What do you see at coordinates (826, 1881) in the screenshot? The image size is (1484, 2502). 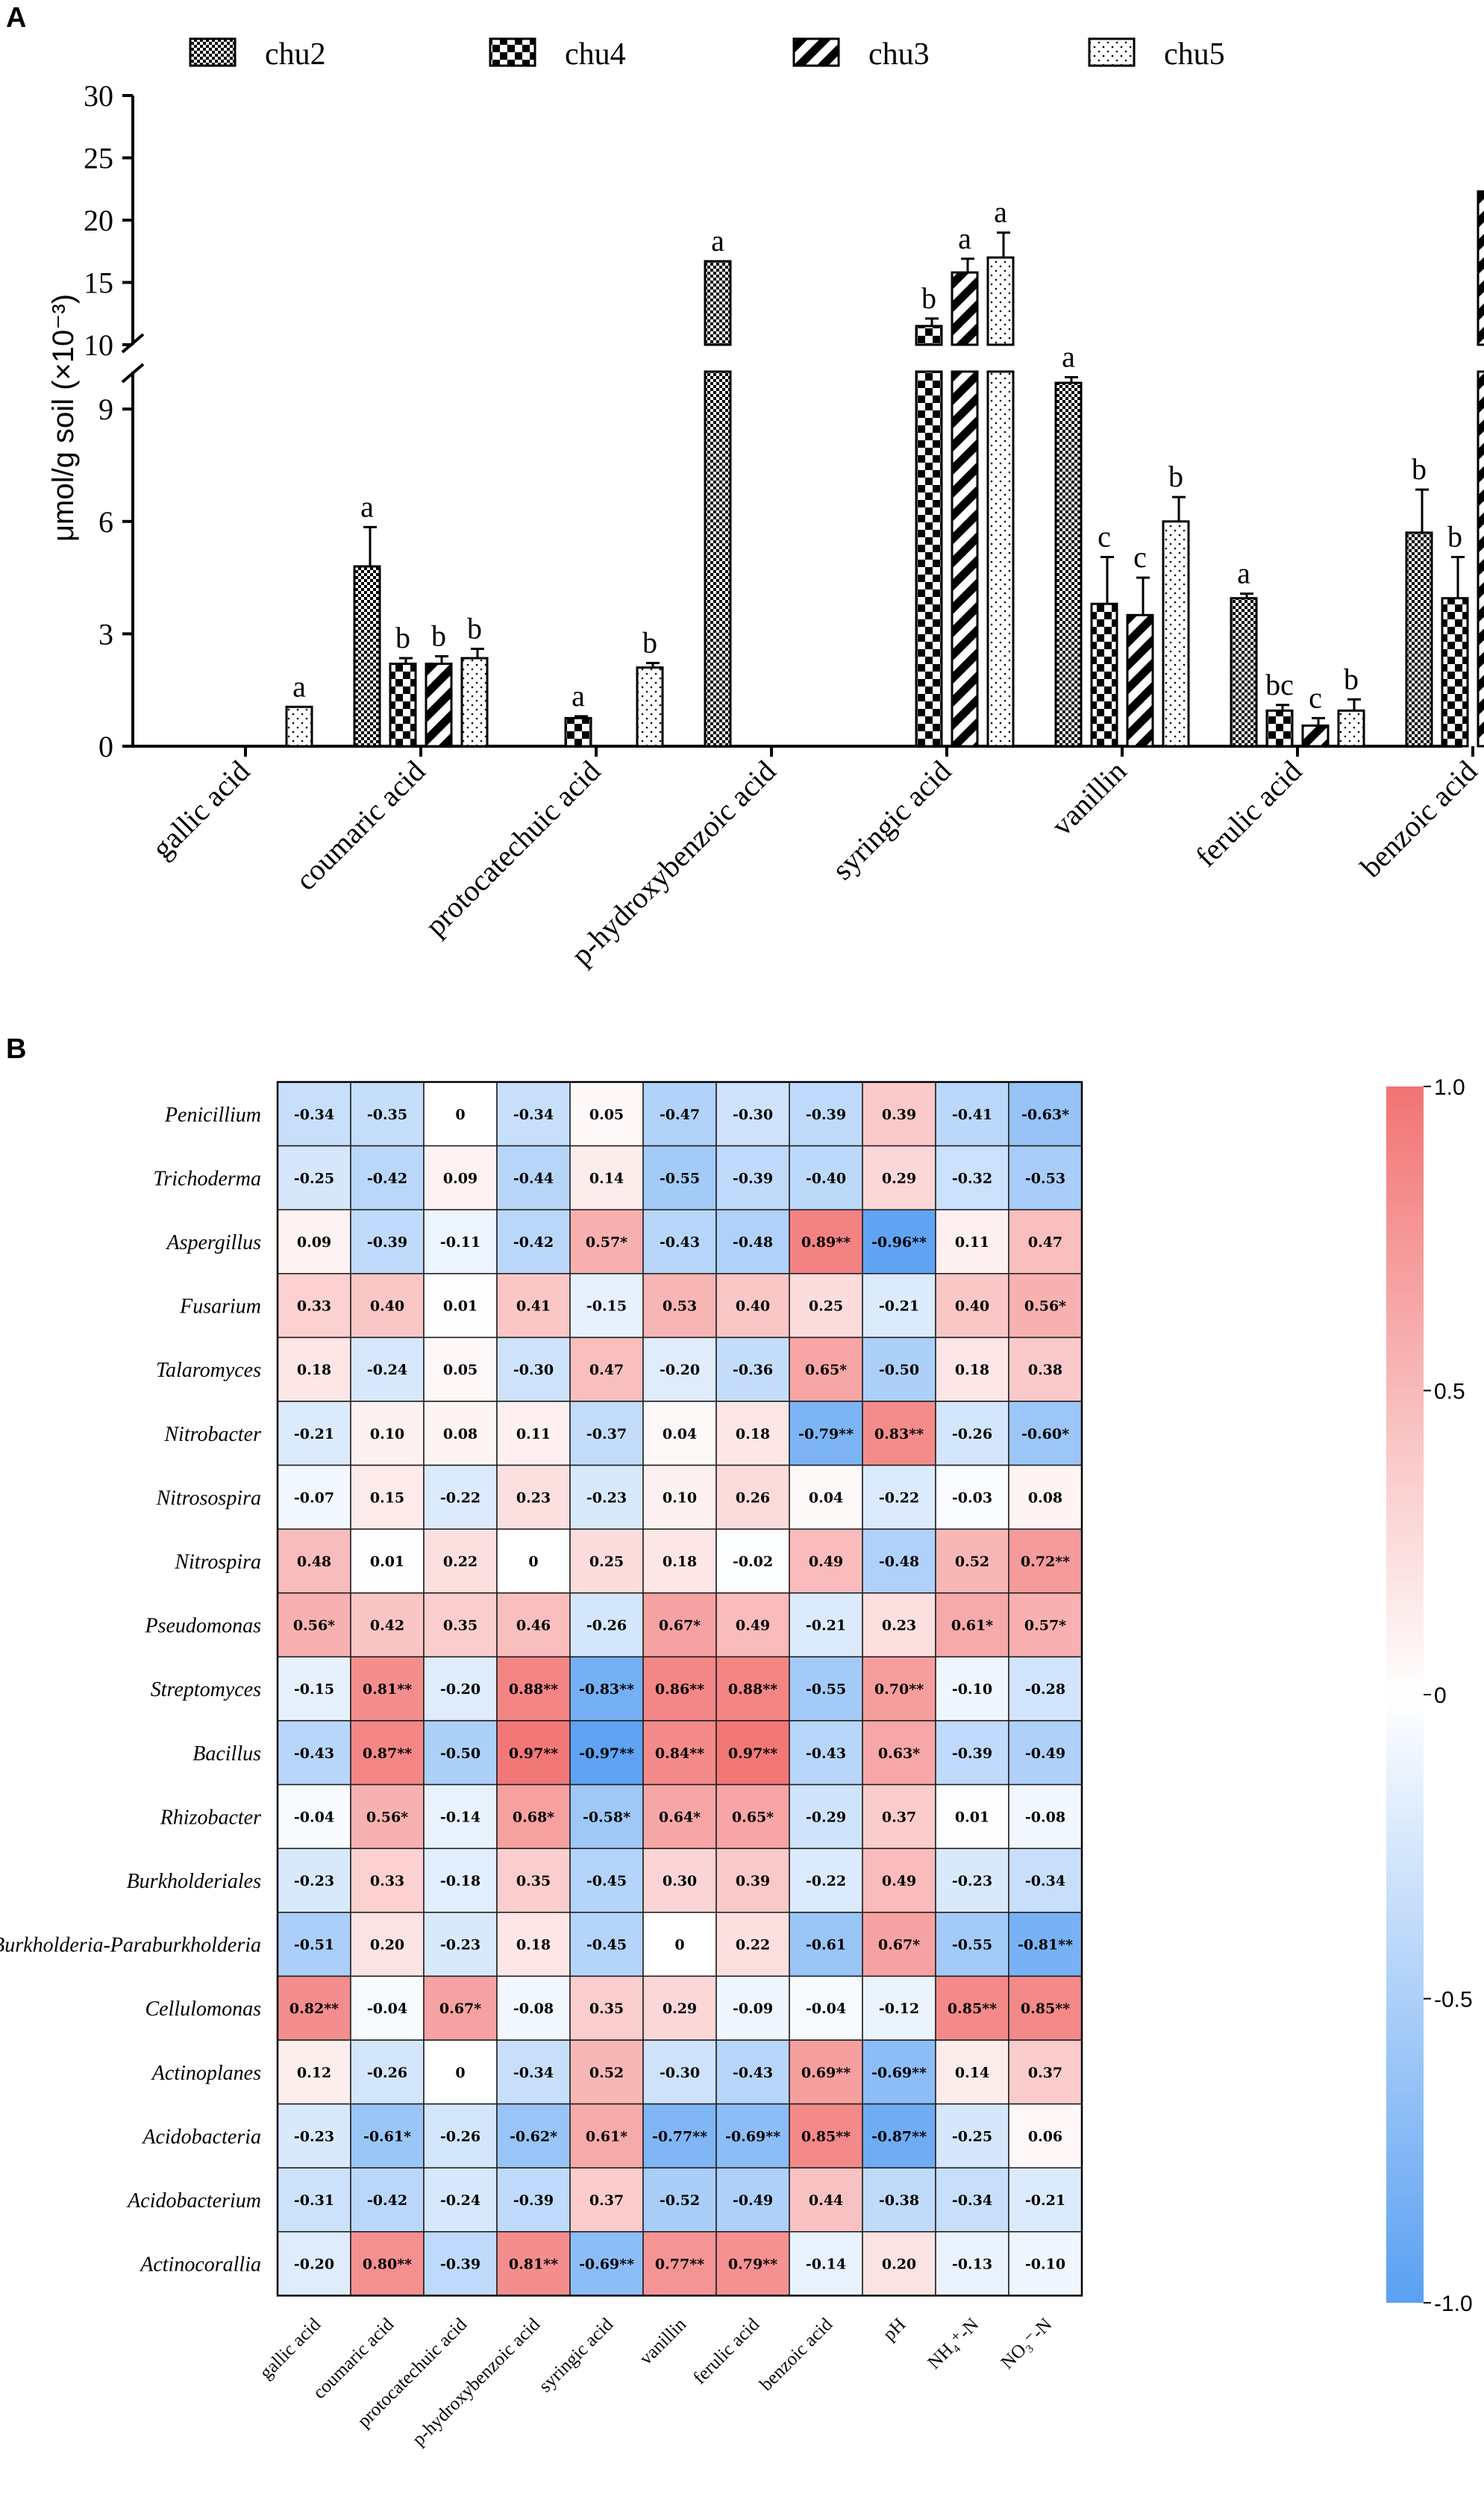 I see `heatmap-value-12-7: -0.22` at bounding box center [826, 1881].